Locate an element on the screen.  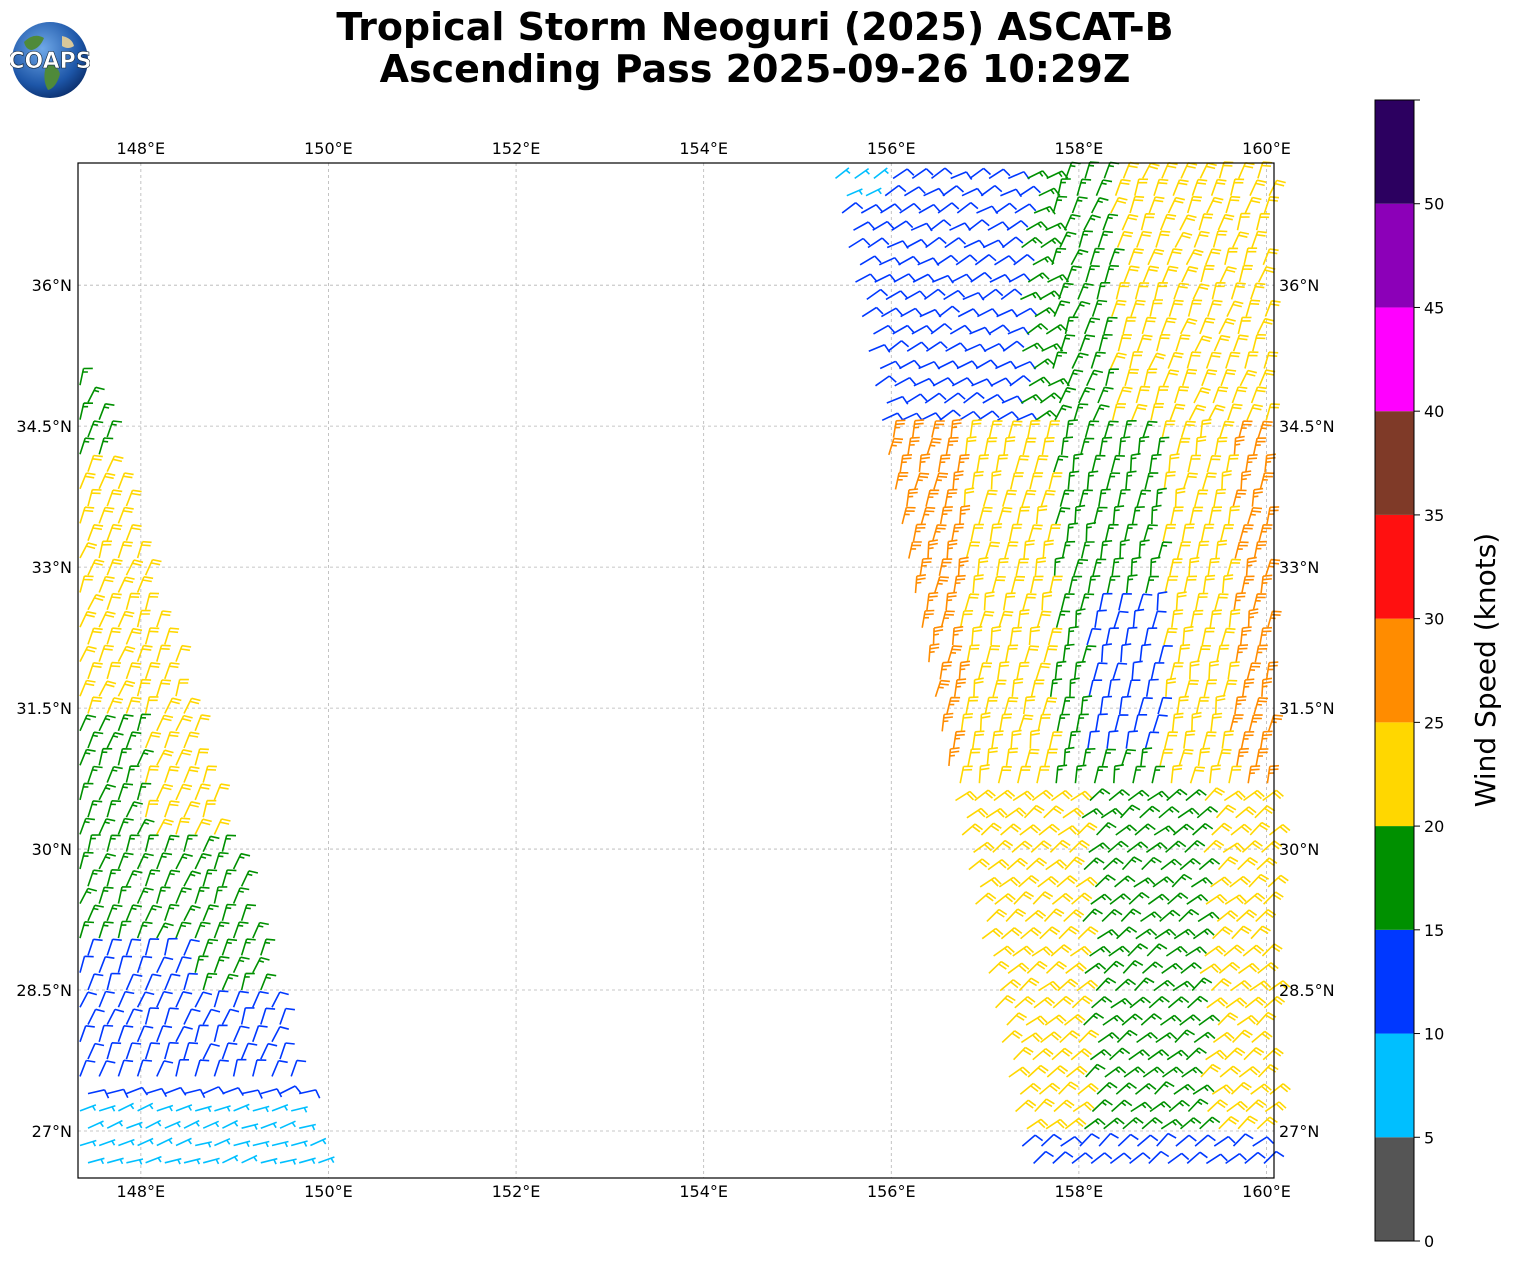
colorbar-tick-label: 40 is located at coordinates (1434, 411).